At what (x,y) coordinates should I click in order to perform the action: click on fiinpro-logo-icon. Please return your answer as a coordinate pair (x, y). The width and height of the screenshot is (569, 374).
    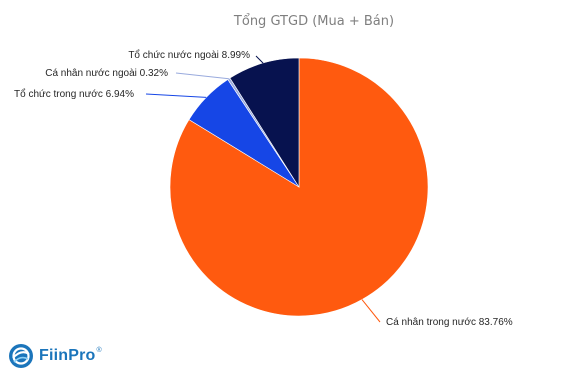
    Looking at the image, I should click on (21, 356).